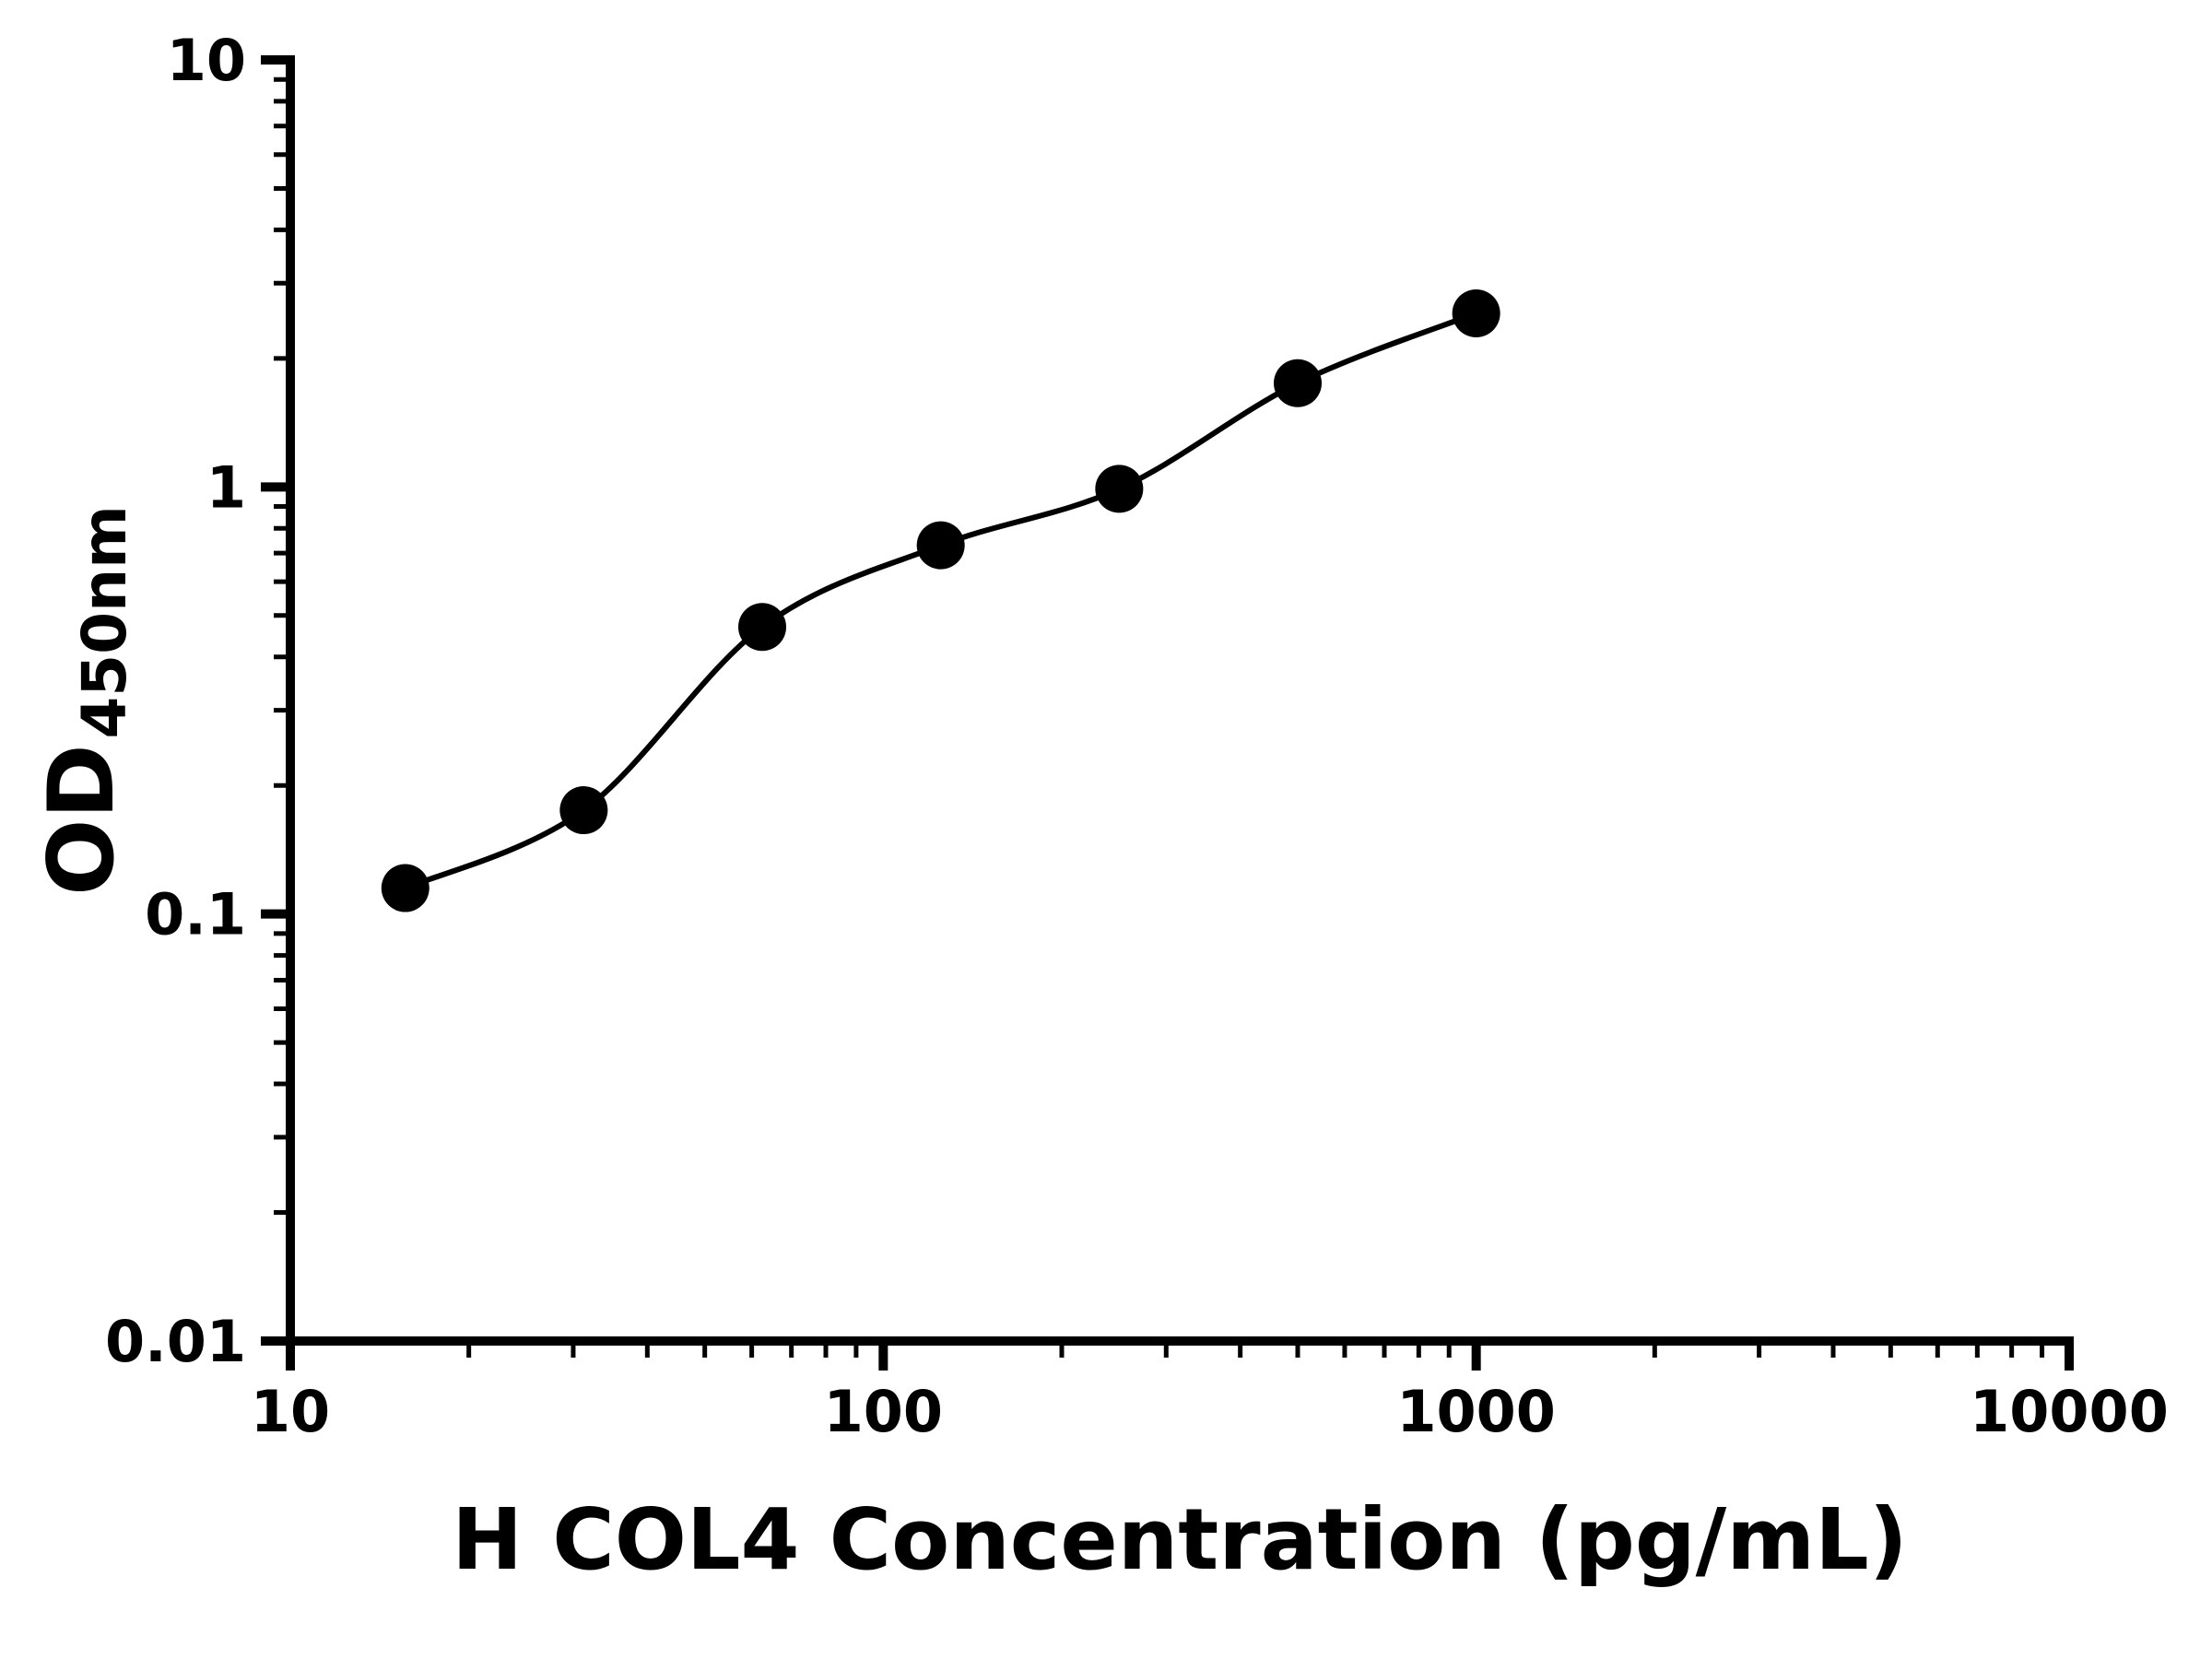  I want to click on x-tick-label: 10, so click(290, 1411).